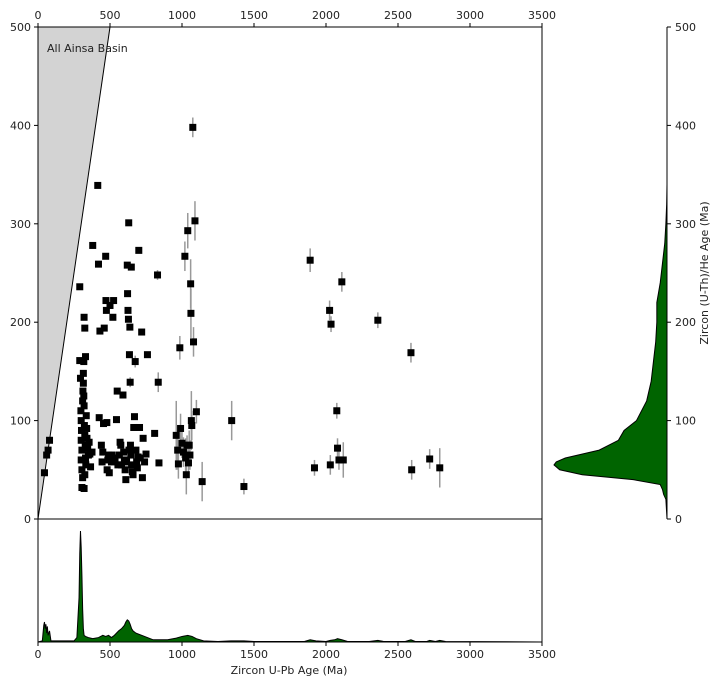  I want to click on top-x-tick-label: 1000, so click(182, 15).